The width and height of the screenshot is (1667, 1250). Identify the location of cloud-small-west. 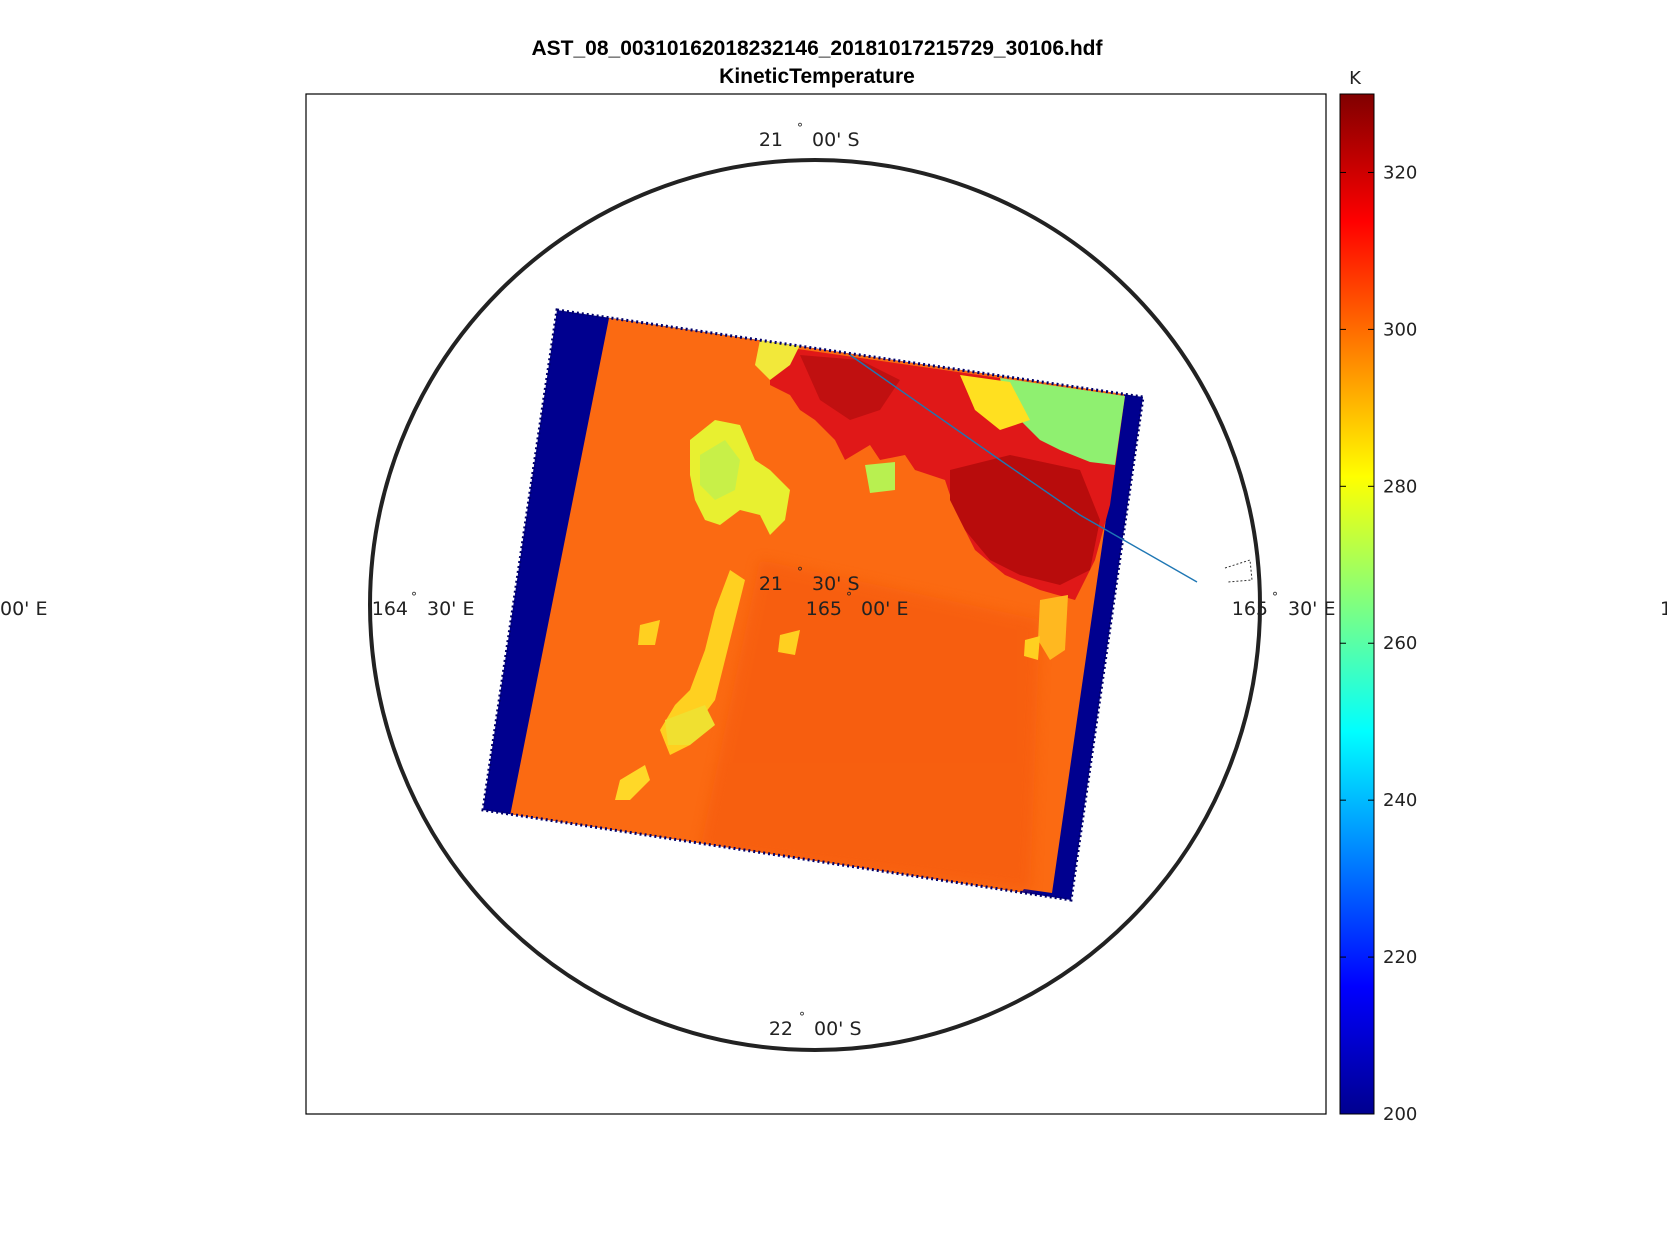
(649, 632).